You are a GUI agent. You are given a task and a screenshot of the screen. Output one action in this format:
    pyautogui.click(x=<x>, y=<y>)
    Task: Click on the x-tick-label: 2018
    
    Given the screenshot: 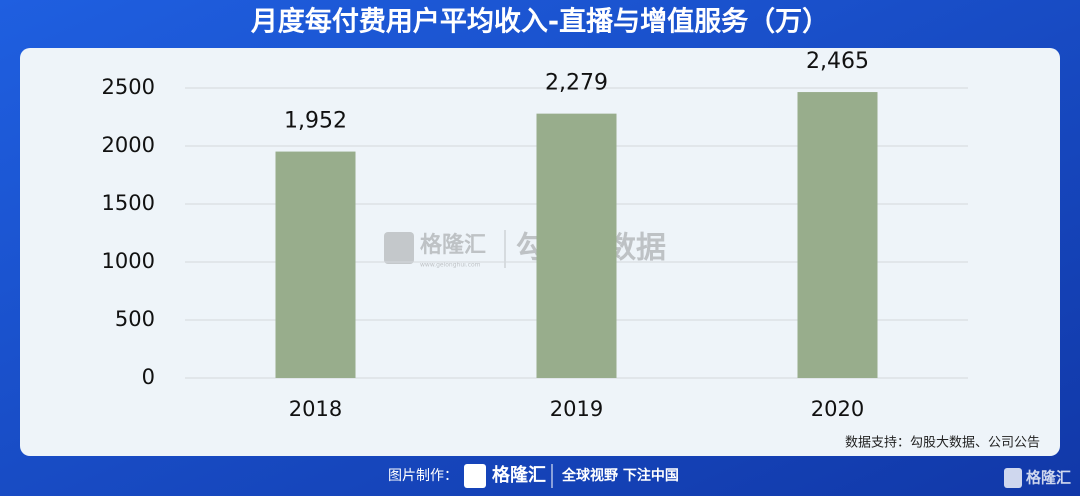 What is the action you would take?
    pyautogui.click(x=315, y=409)
    